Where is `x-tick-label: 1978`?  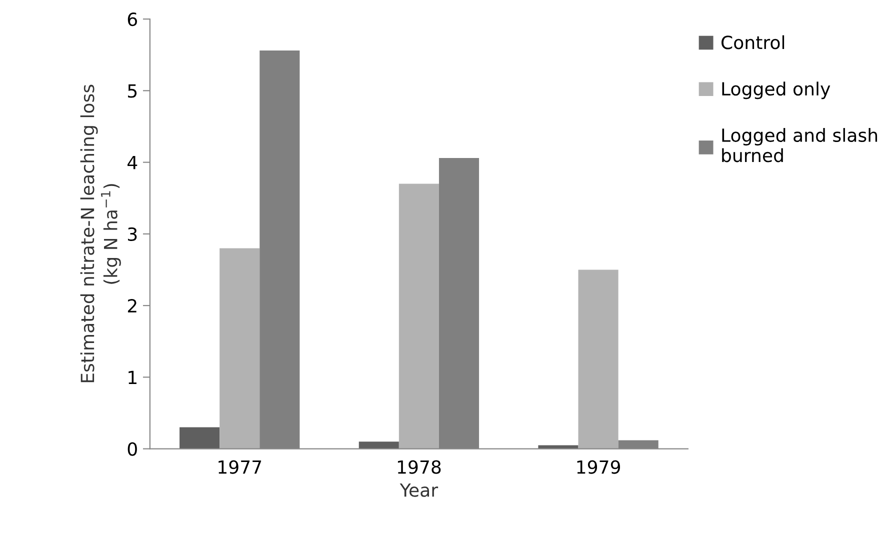 x-tick-label: 1978 is located at coordinates (419, 467).